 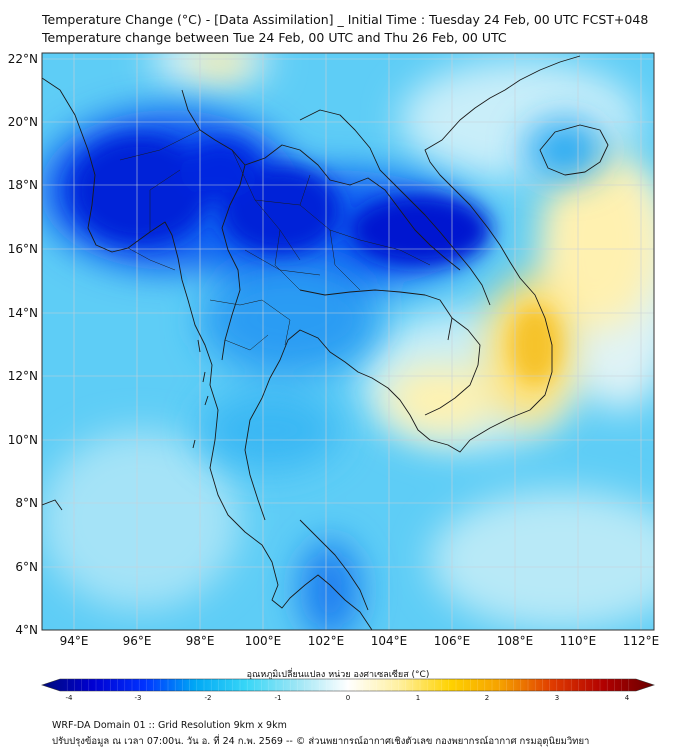 What do you see at coordinates (22, 185) in the screenshot?
I see `lat-label-18n: 18°N` at bounding box center [22, 185].